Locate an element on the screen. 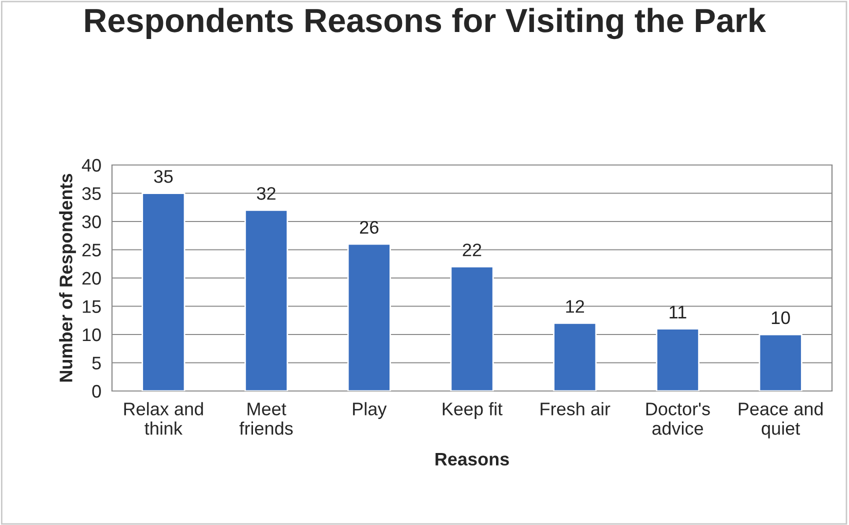  x-tick-label: Play is located at coordinates (370, 410).